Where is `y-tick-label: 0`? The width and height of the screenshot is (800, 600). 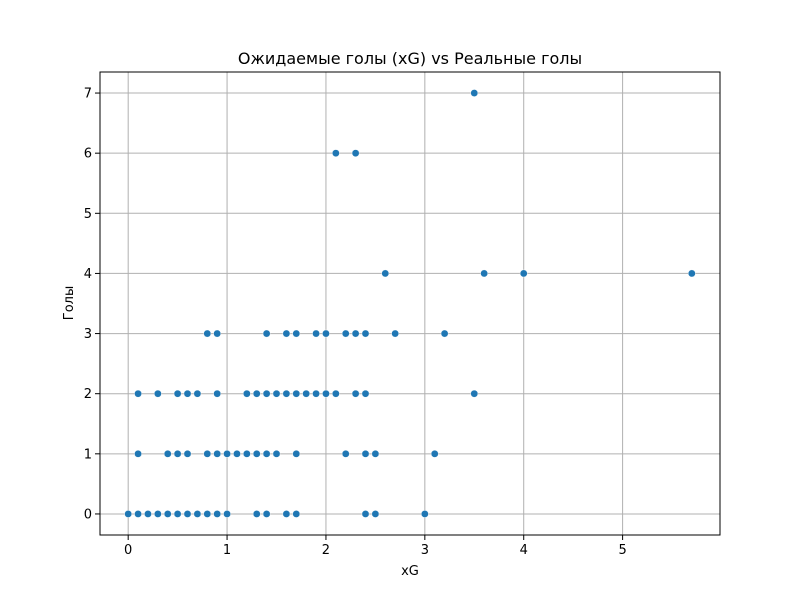 y-tick-label: 0 is located at coordinates (88, 514).